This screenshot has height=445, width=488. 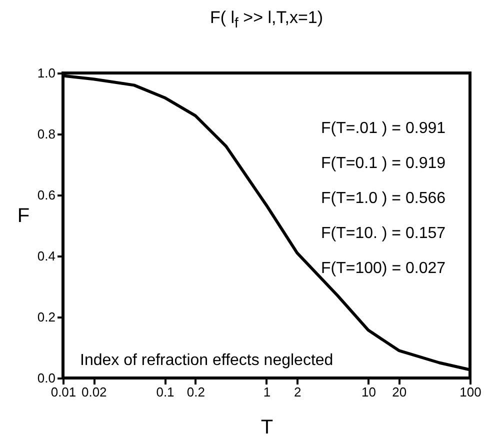 I want to click on x-axis-title: T, so click(x=267, y=427).